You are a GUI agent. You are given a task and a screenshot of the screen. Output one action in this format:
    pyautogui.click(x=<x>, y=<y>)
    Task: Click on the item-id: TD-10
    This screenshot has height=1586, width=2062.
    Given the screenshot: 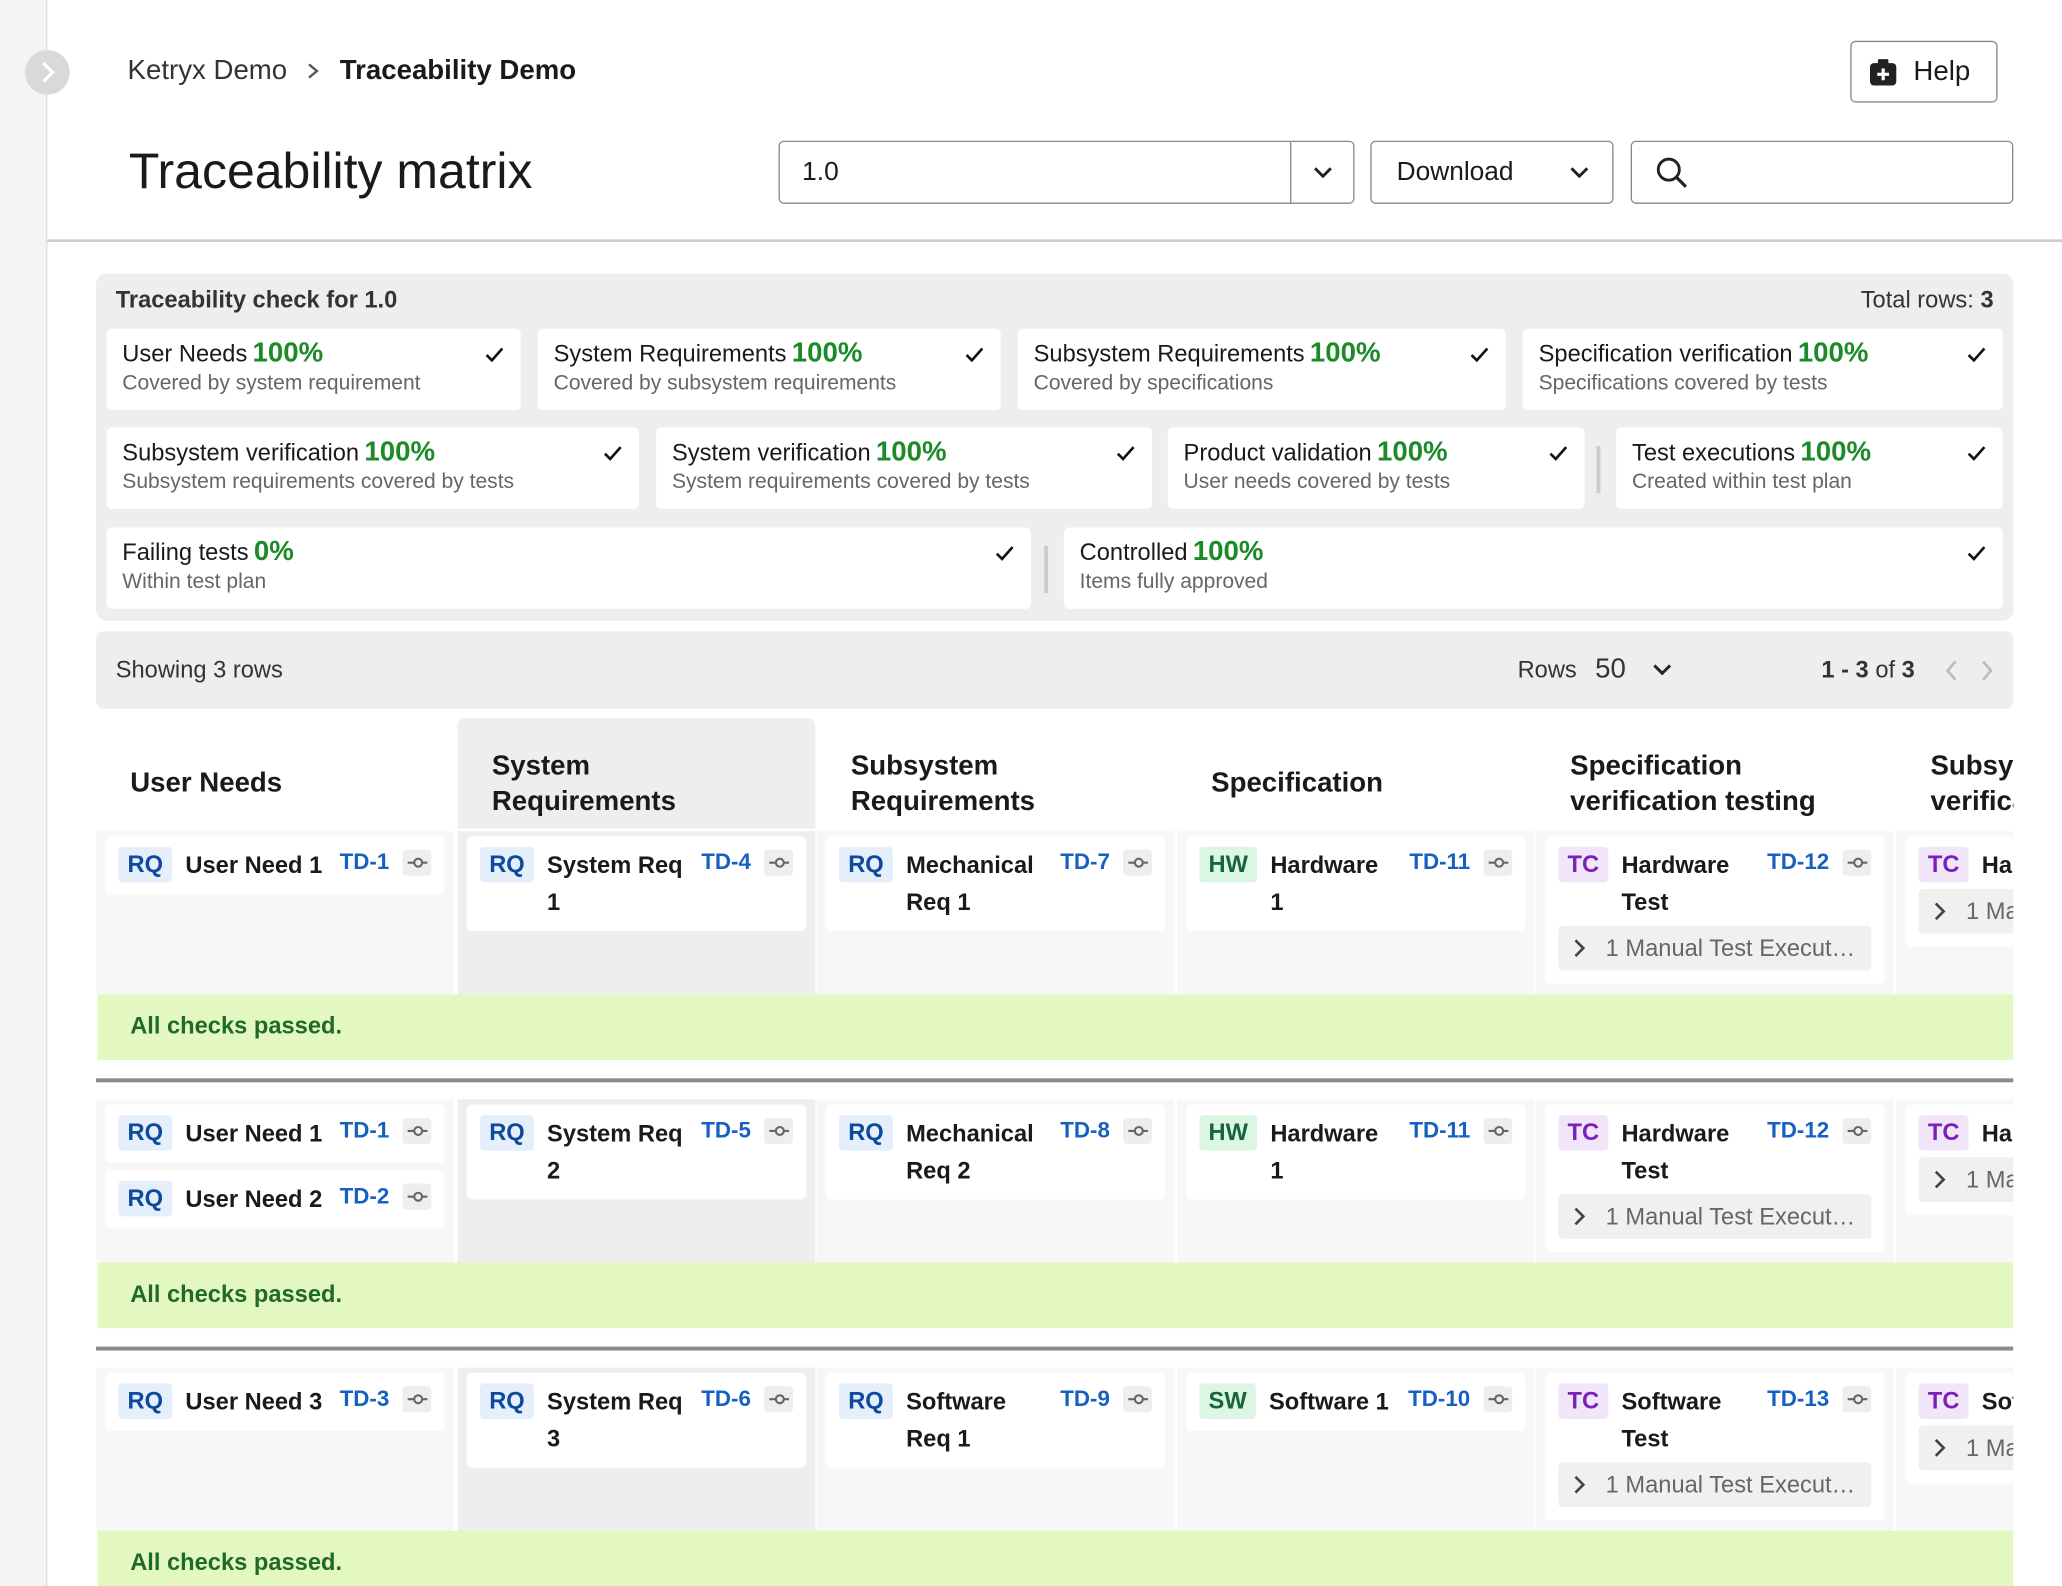 What is the action you would take?
    pyautogui.click(x=1439, y=1399)
    